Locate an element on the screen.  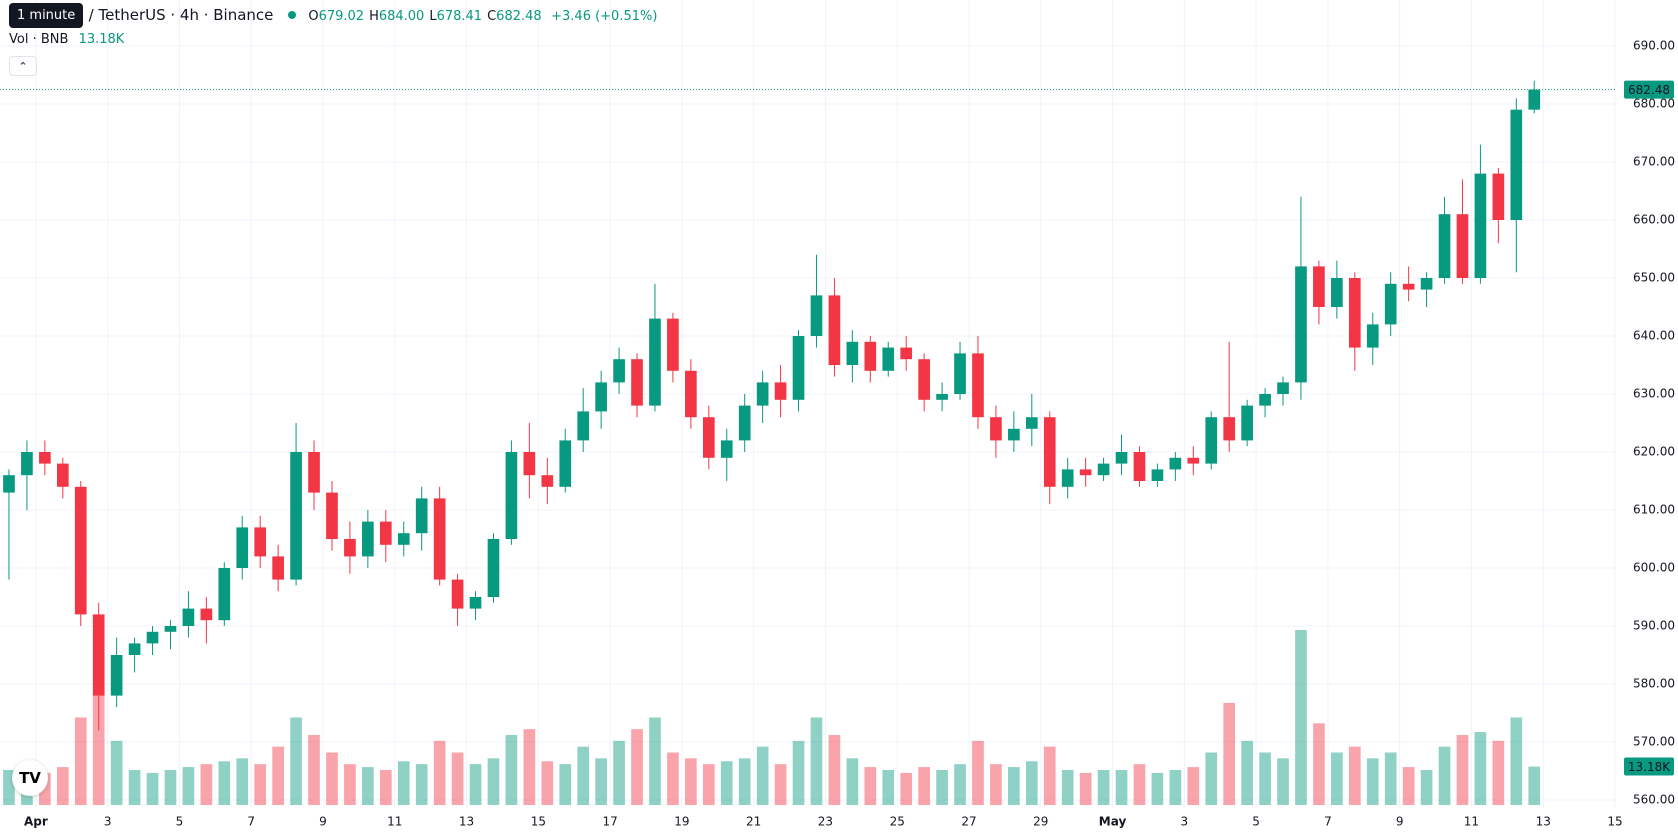
price-axis is located at coordinates (1646, 417).